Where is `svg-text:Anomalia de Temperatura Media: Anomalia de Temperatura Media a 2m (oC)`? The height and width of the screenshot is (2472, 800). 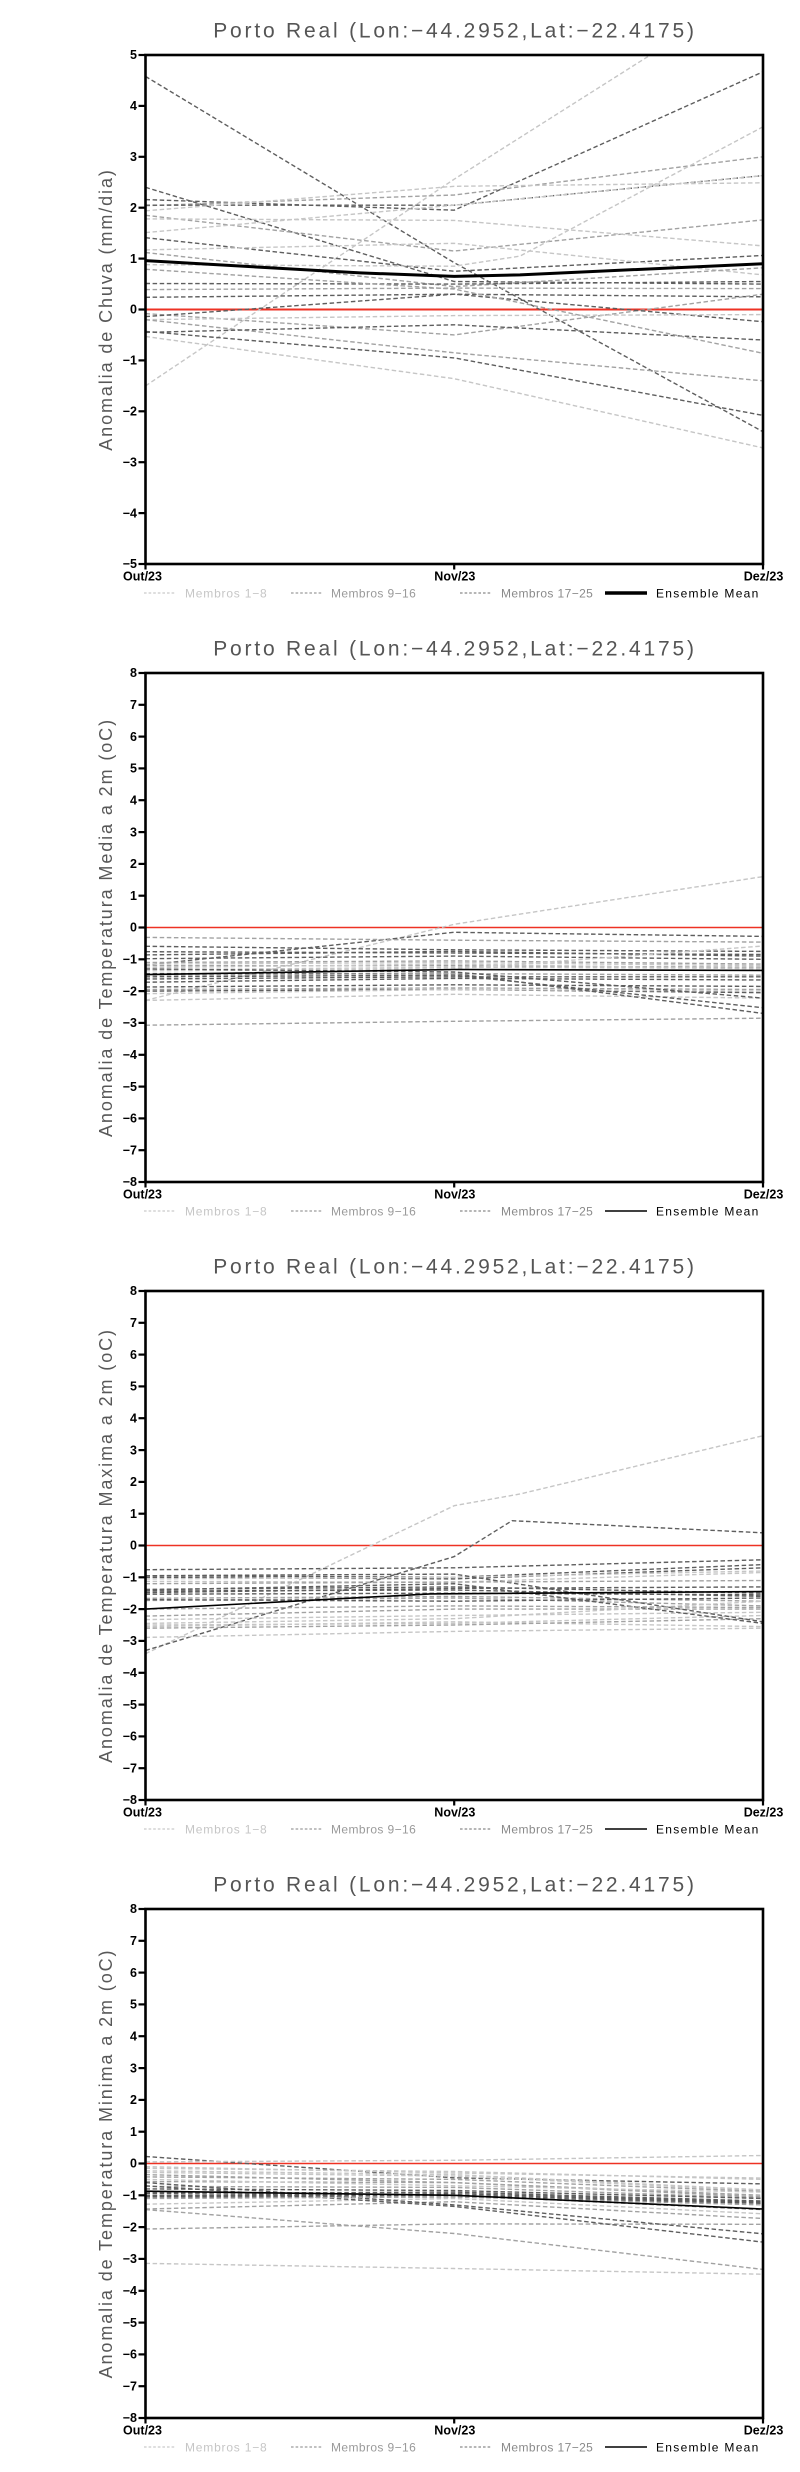 svg-text:Anomalia de Temperatura Media: Anomalia de Temperatura Media a 2m (oC) is located at coordinates (106, 927).